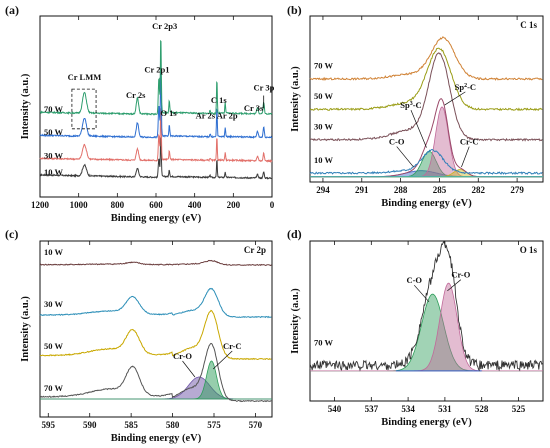 This screenshot has height=448, width=550. What do you see at coordinates (272, 205) in the screenshot?
I see `x-tick-label: 0` at bounding box center [272, 205].